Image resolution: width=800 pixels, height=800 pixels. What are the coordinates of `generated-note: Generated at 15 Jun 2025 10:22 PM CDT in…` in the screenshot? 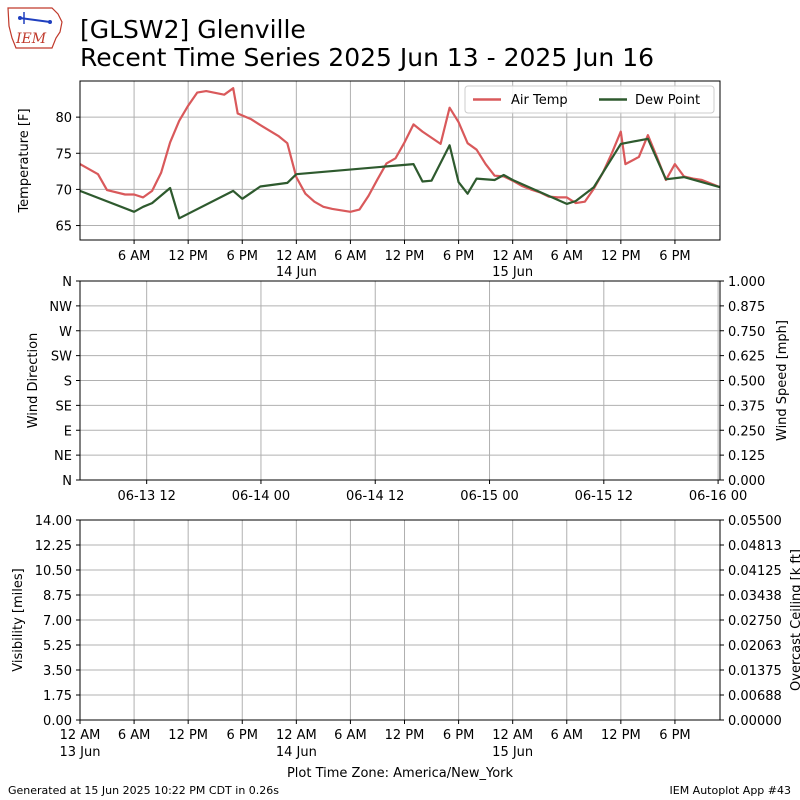 It's located at (144, 790).